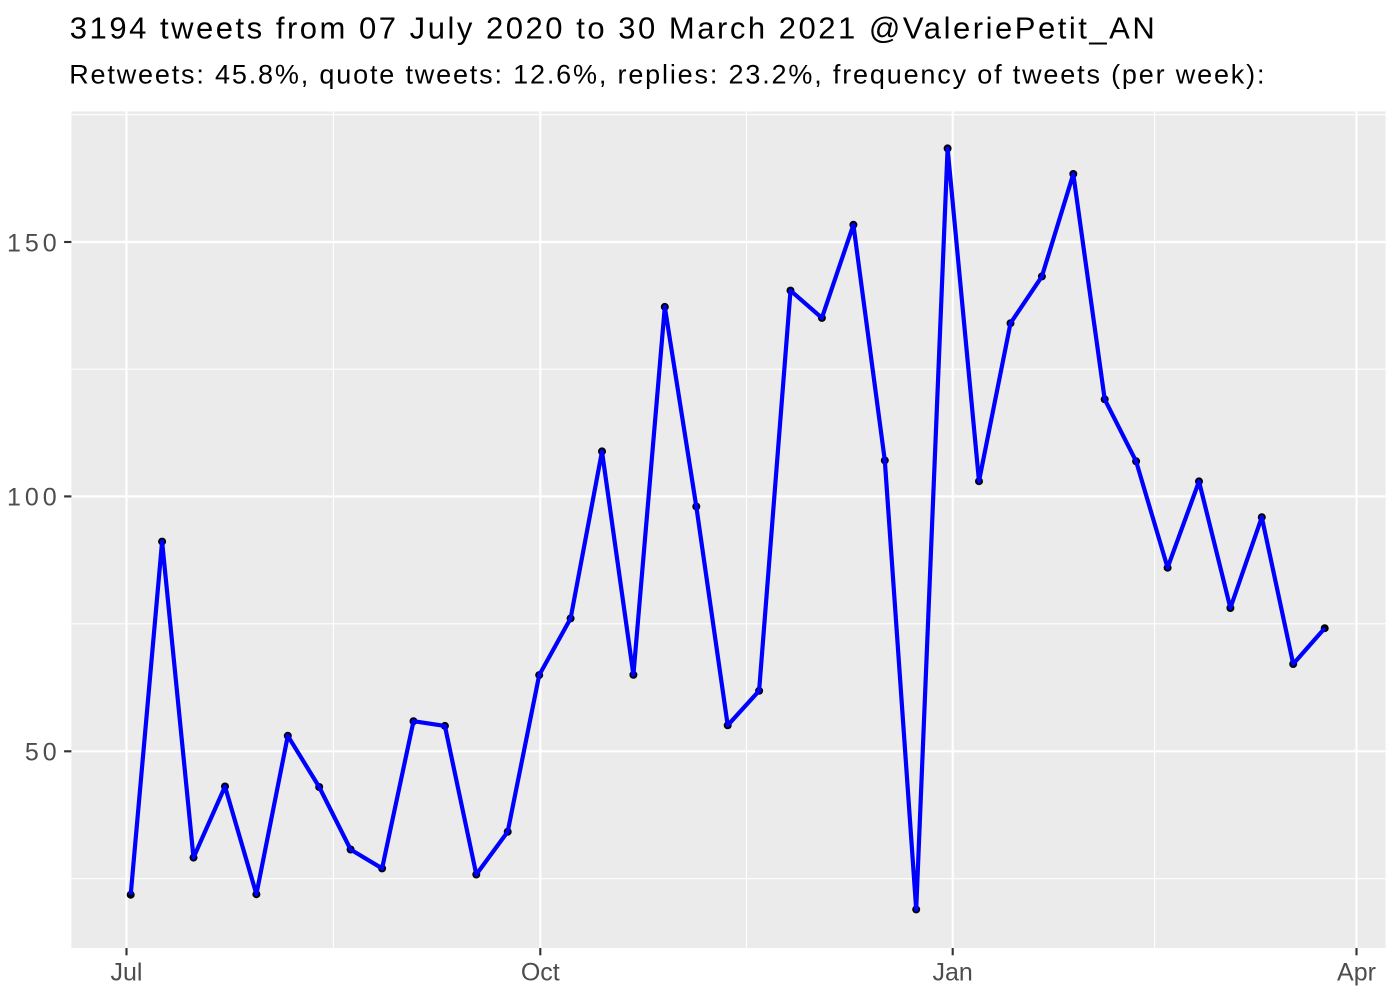 This screenshot has width=1400, height=1000. I want to click on svg-text: Jul, so click(127, 973).